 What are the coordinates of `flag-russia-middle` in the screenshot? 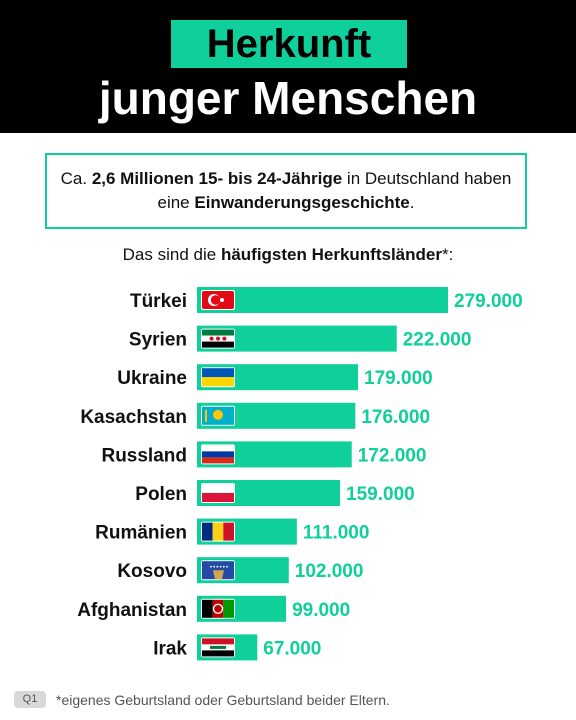 It's located at (218, 454).